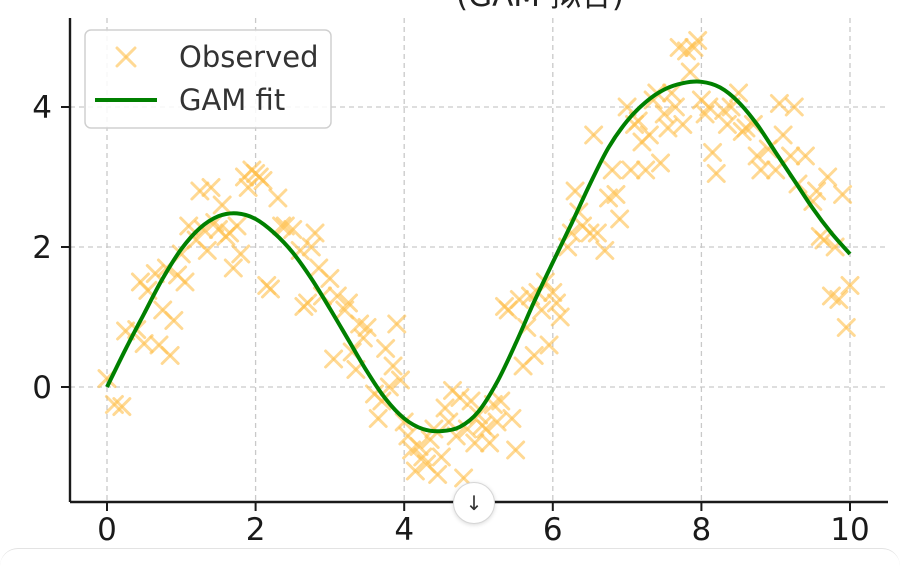 This screenshot has height=579, width=900. I want to click on y-tick-label: 0, so click(42, 388).